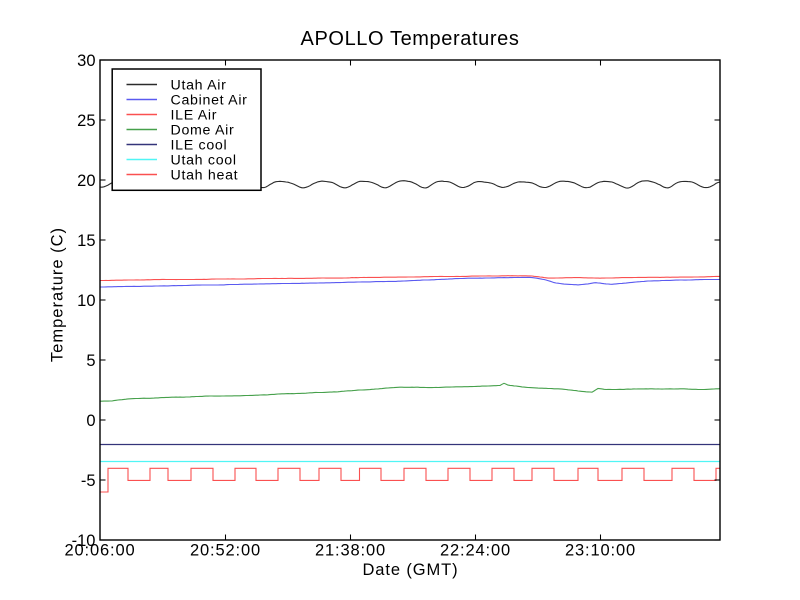 The image size is (800, 600). I want to click on svg-text: 21:38:00, so click(350, 551).